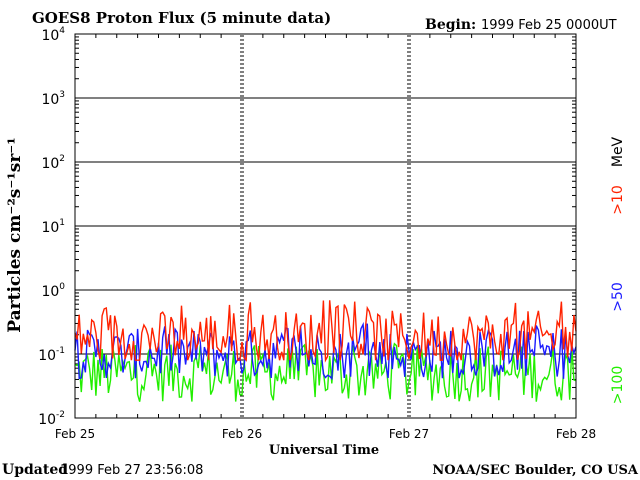 The width and height of the screenshot is (640, 480). I want to click on x-tick-label: Feb 26, so click(242, 434).